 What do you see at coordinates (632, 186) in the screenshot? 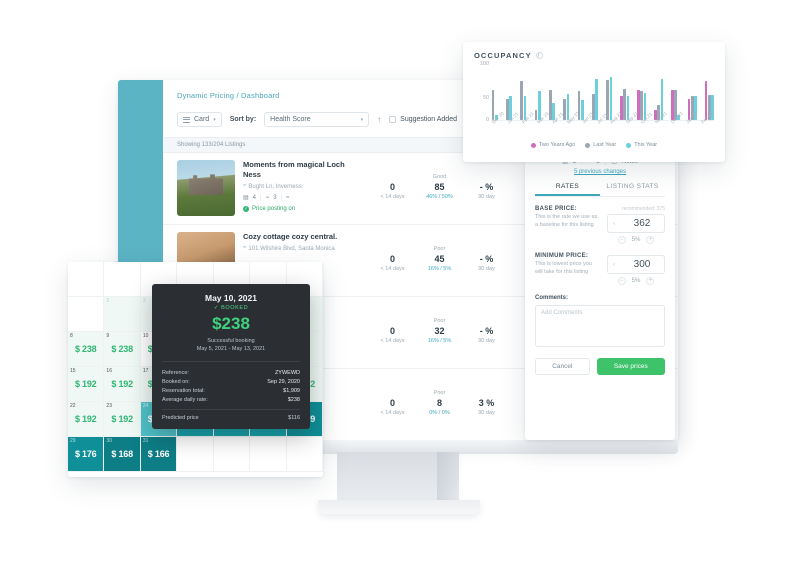
I see `tab-listing-stats: LISTING STATS` at bounding box center [632, 186].